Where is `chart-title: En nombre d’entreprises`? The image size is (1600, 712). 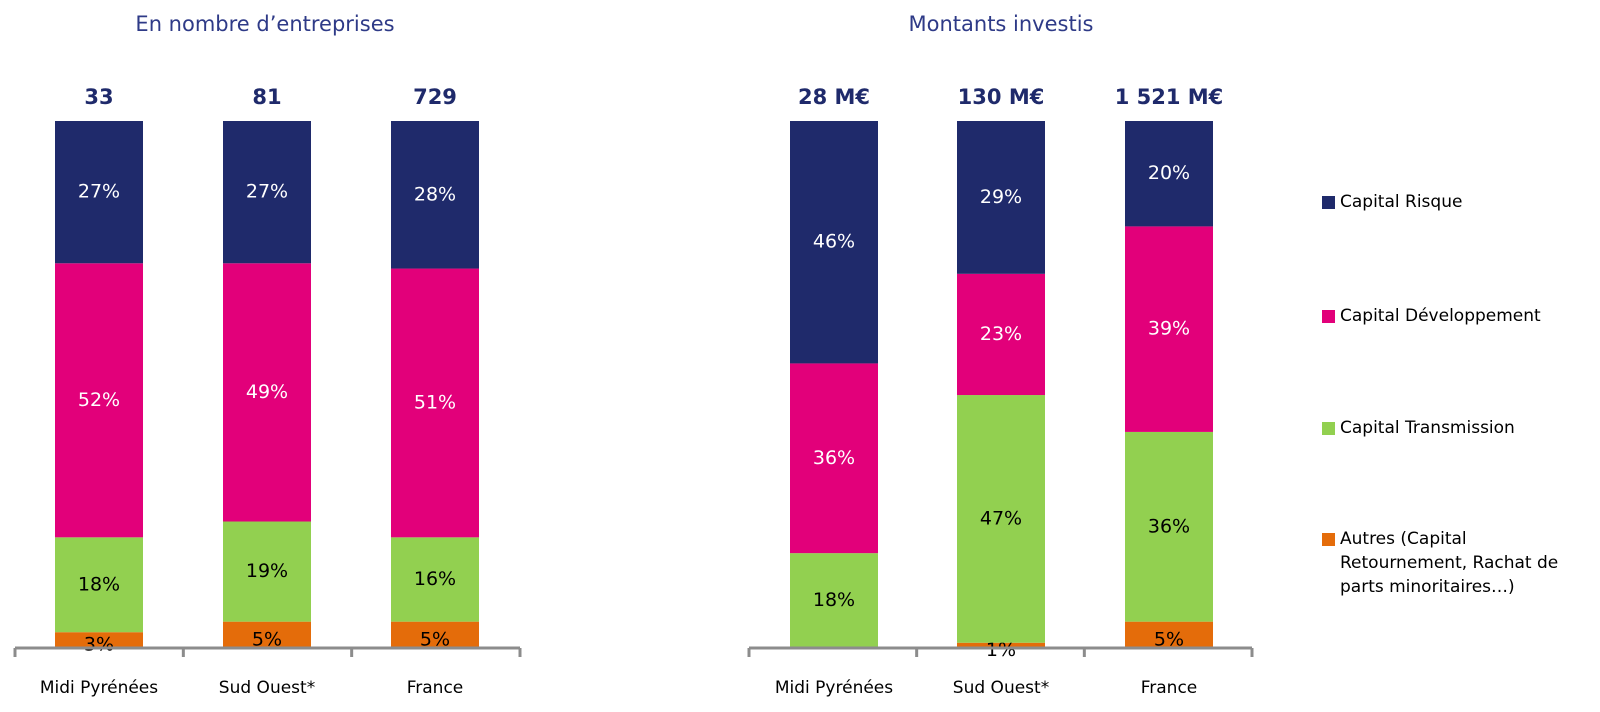 chart-title: En nombre d’entreprises is located at coordinates (264, 24).